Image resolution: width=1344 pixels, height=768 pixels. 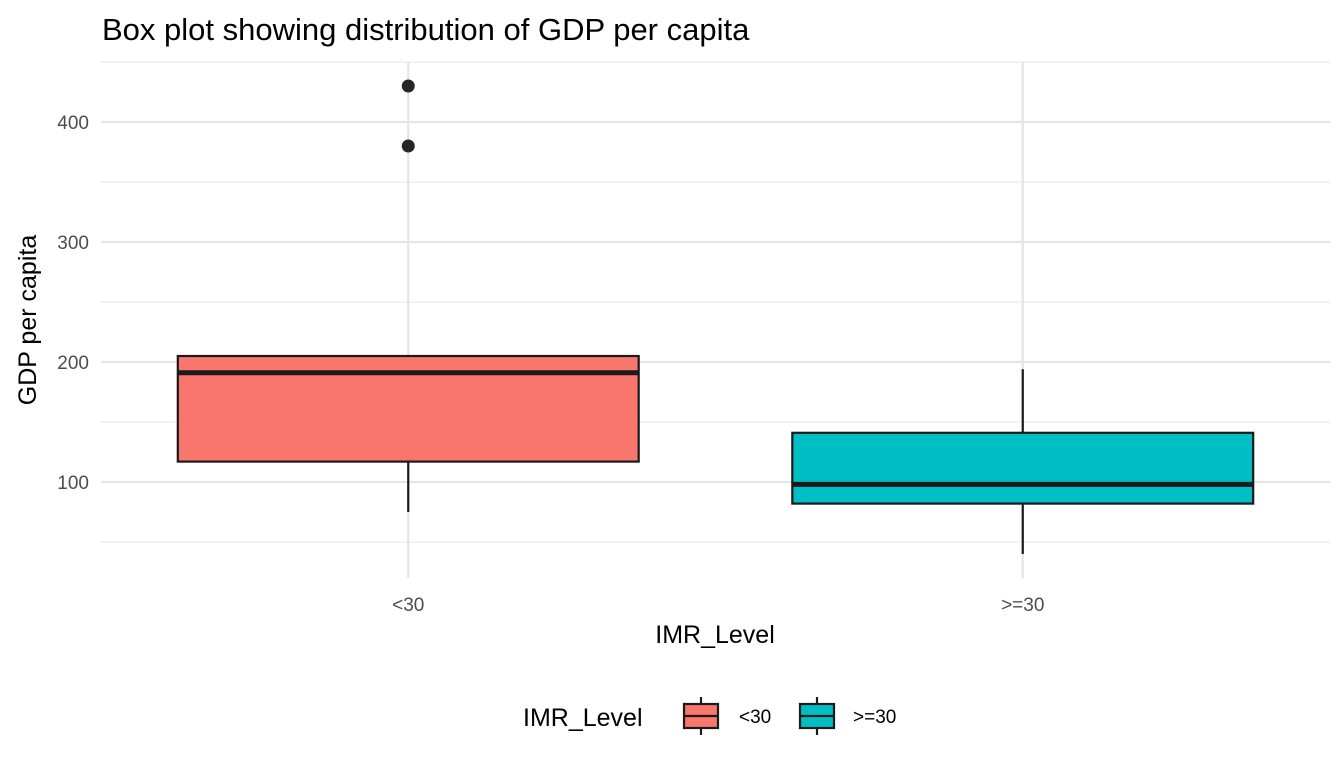 What do you see at coordinates (1023, 468) in the screenshot?
I see `box-body` at bounding box center [1023, 468].